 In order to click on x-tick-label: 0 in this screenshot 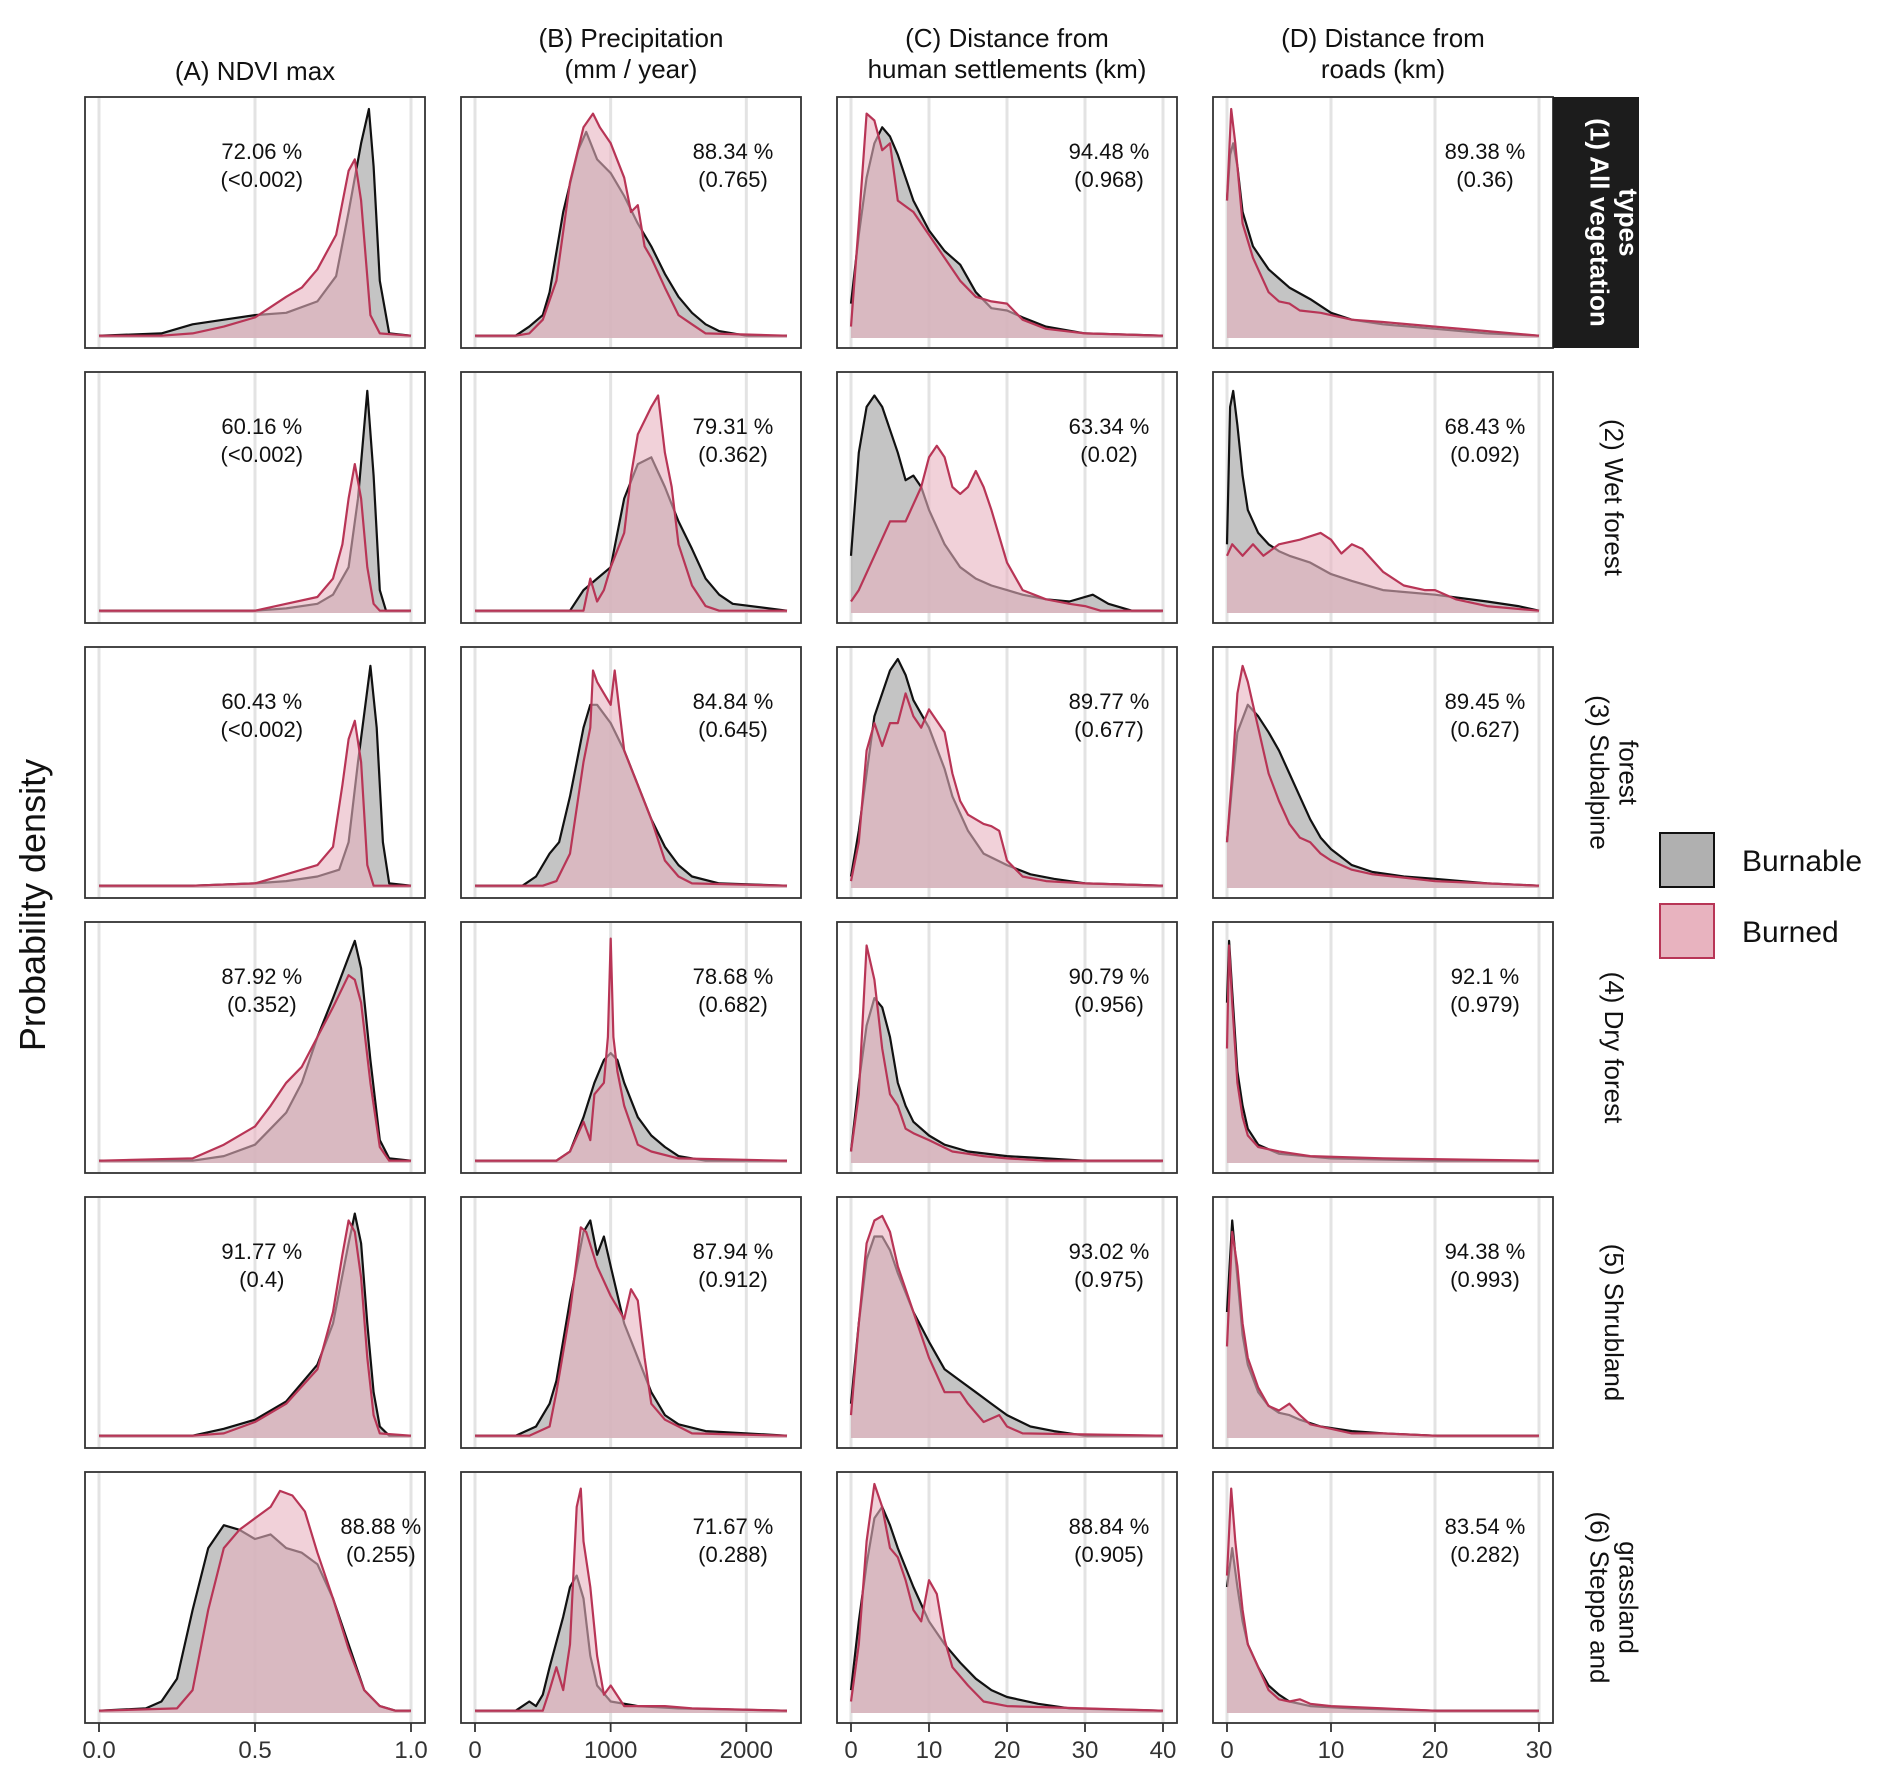, I will do `click(1226, 1750)`.